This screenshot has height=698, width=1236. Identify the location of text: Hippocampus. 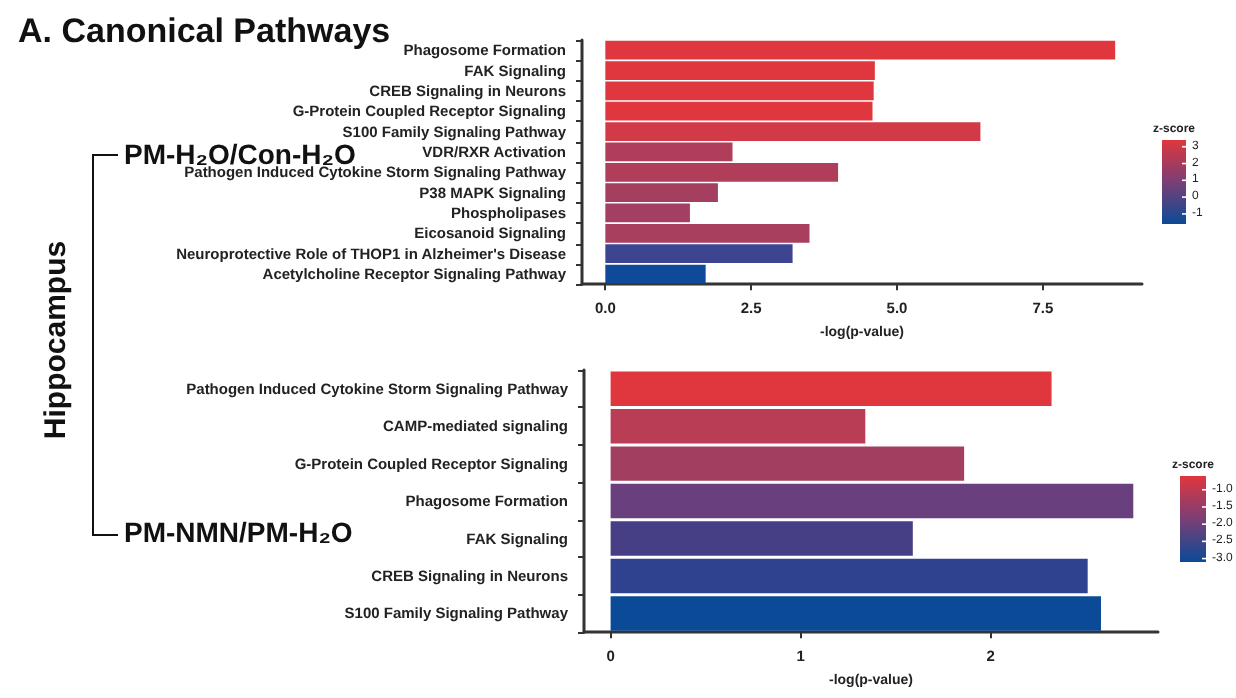
(56, 340).